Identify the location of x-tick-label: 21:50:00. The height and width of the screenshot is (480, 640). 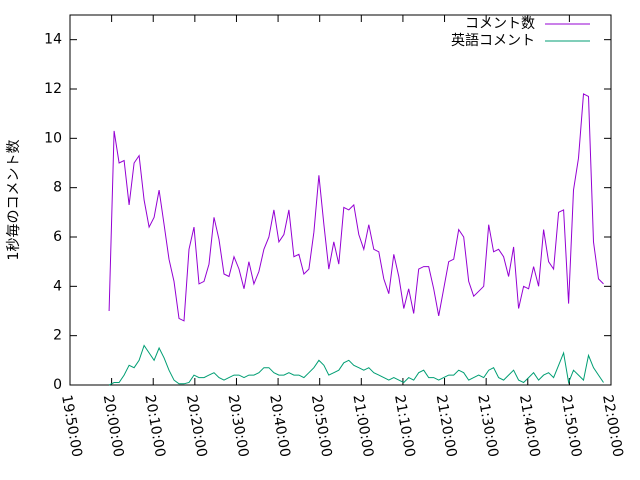
(571, 426).